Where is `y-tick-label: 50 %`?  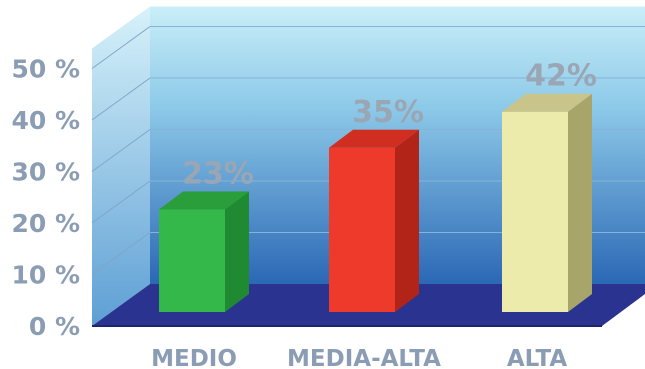
y-tick-label: 50 % is located at coordinates (45, 69).